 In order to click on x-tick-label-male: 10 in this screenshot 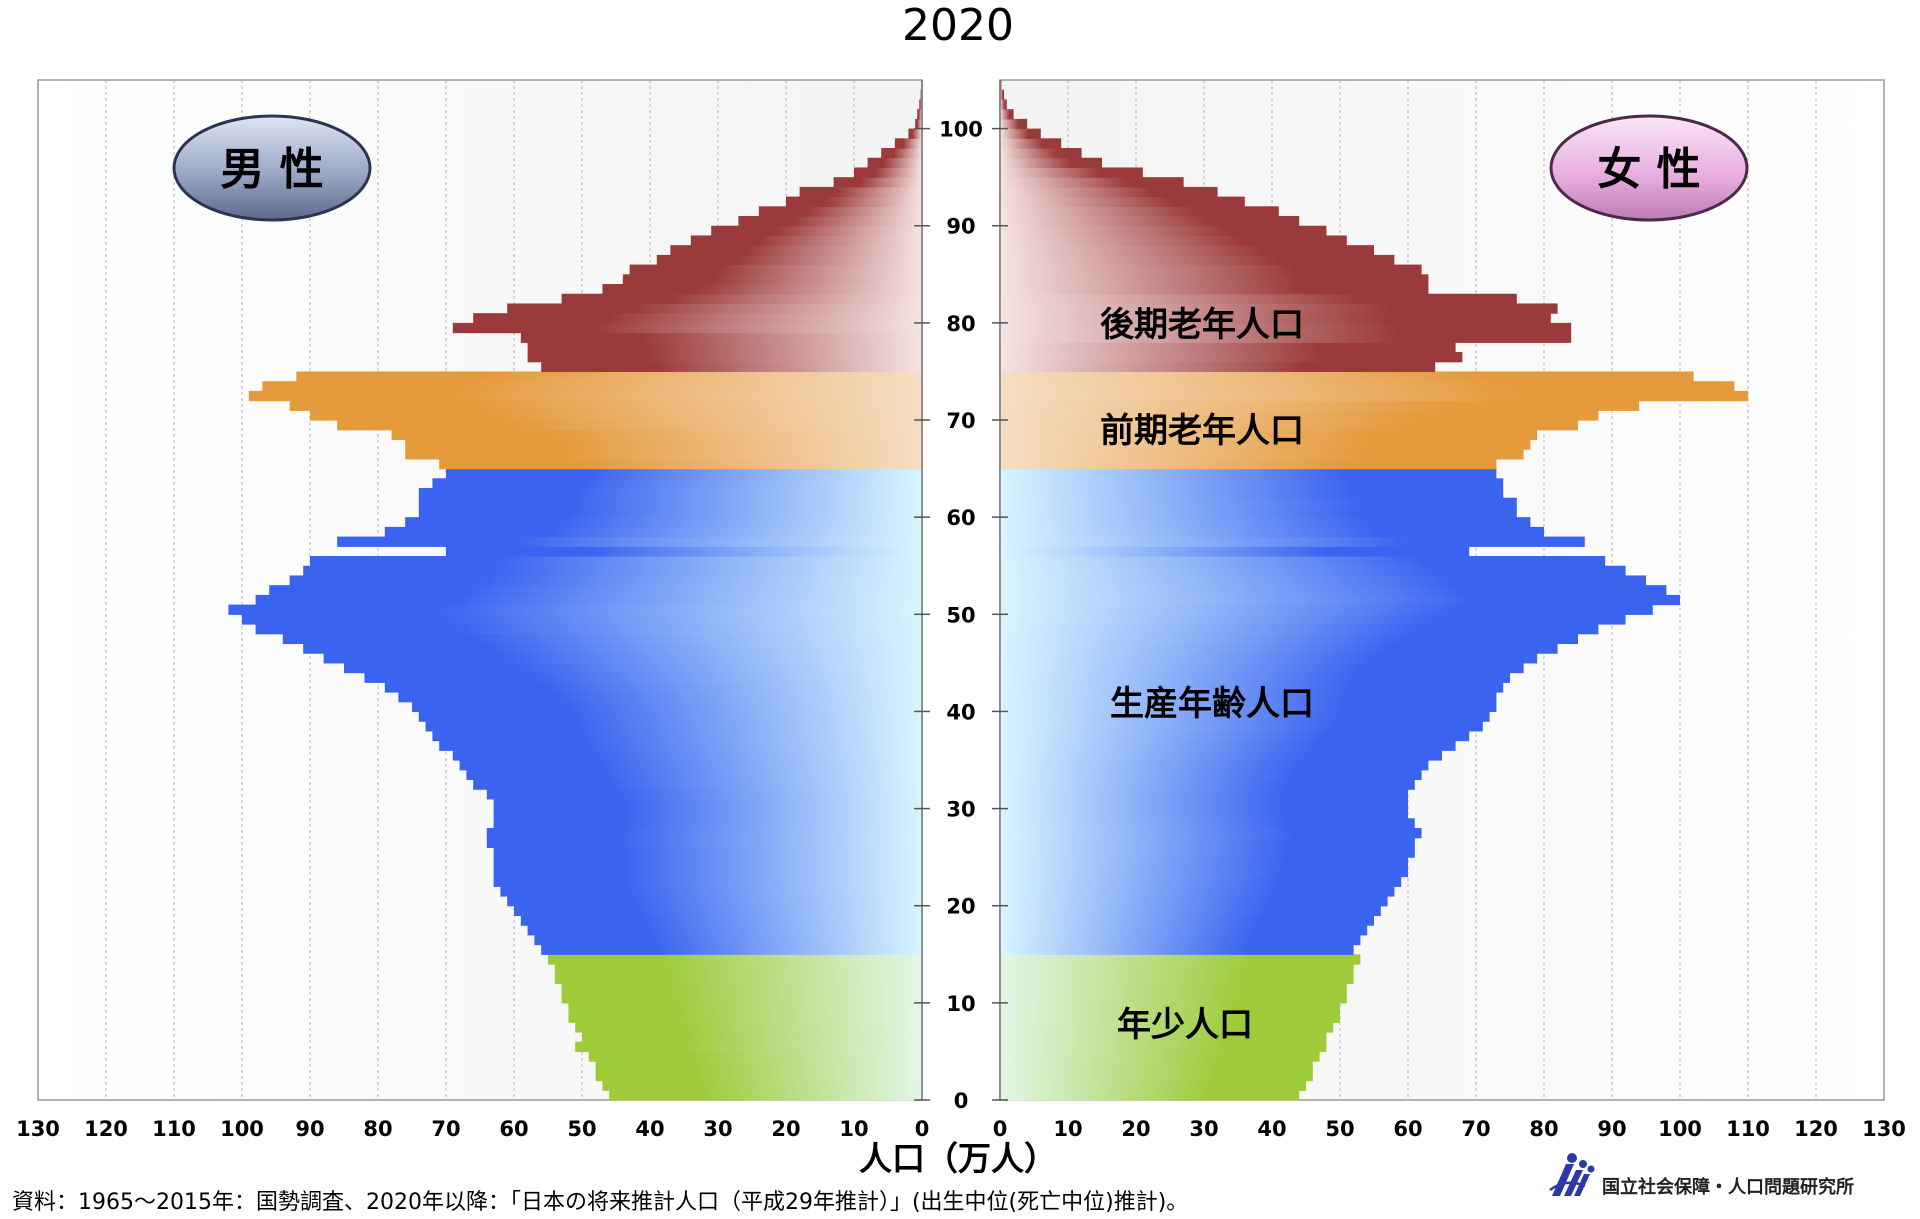, I will do `click(853, 1129)`.